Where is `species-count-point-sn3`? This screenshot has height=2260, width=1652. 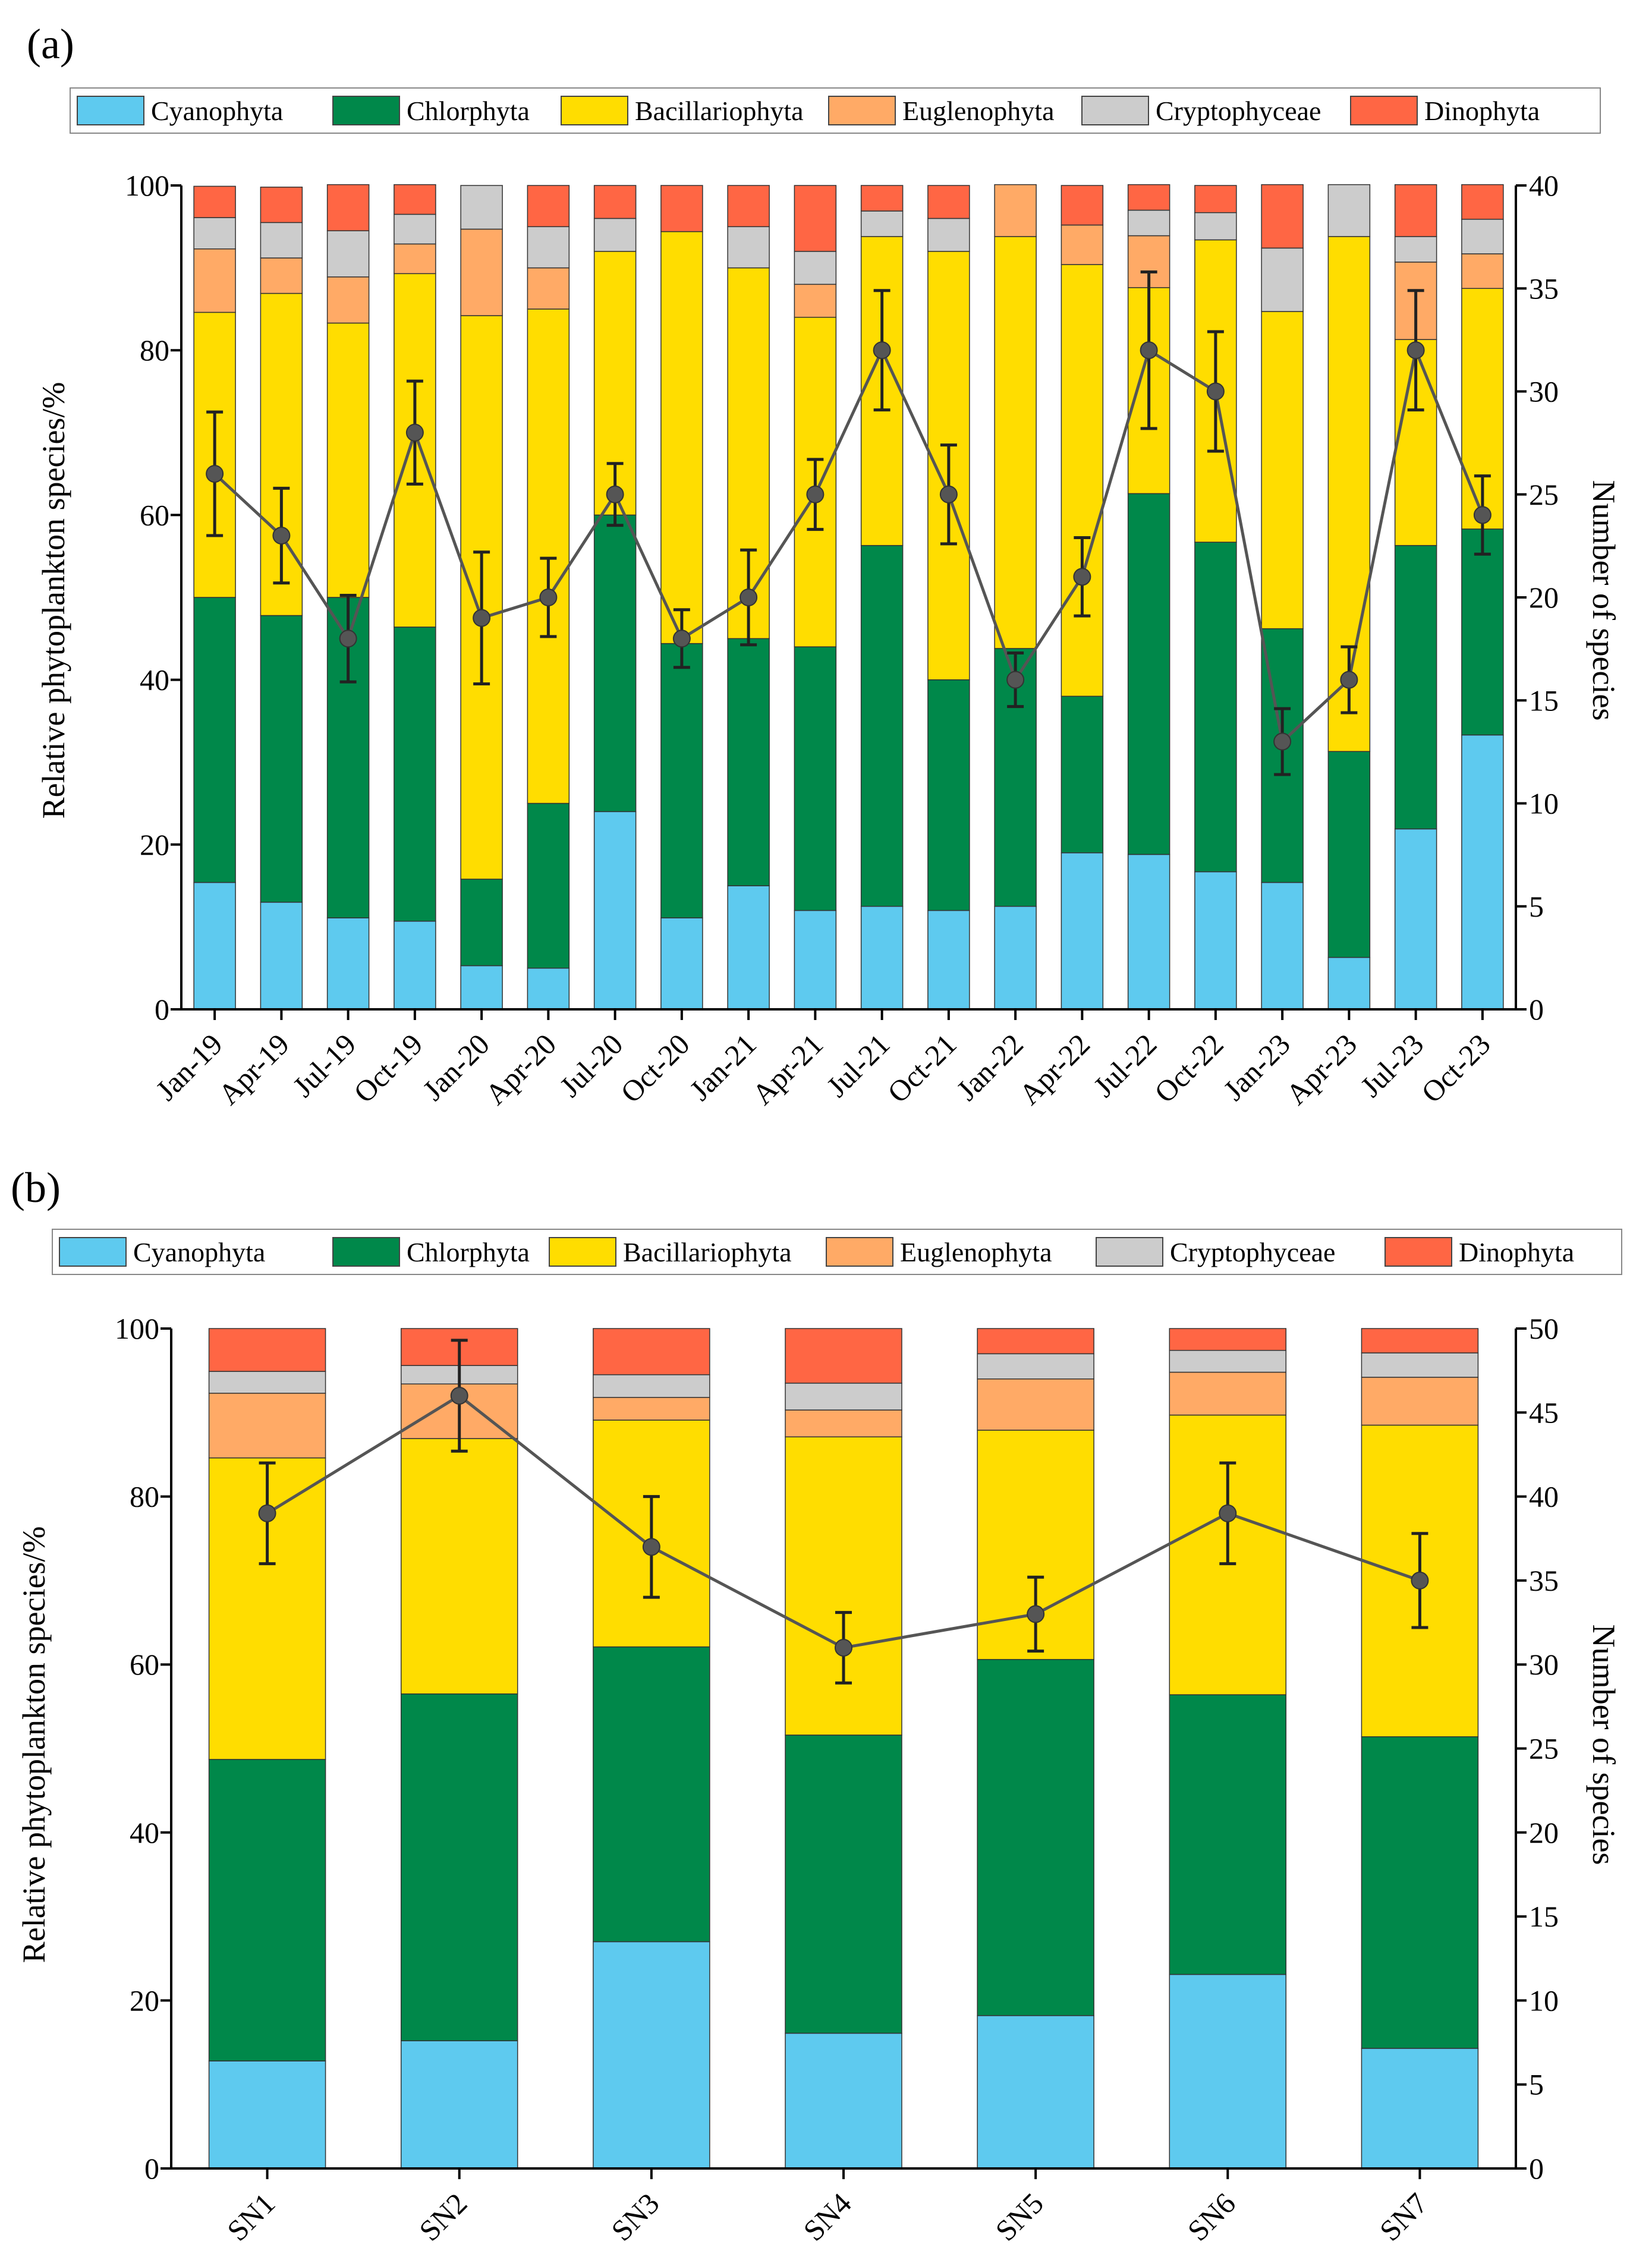
species-count-point-sn3 is located at coordinates (651, 1547).